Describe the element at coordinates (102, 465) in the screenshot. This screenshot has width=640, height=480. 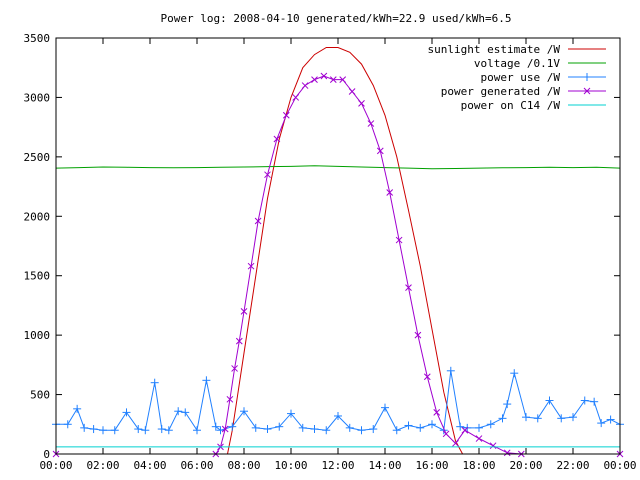
I see `x-tick-label: 02:00` at that location.